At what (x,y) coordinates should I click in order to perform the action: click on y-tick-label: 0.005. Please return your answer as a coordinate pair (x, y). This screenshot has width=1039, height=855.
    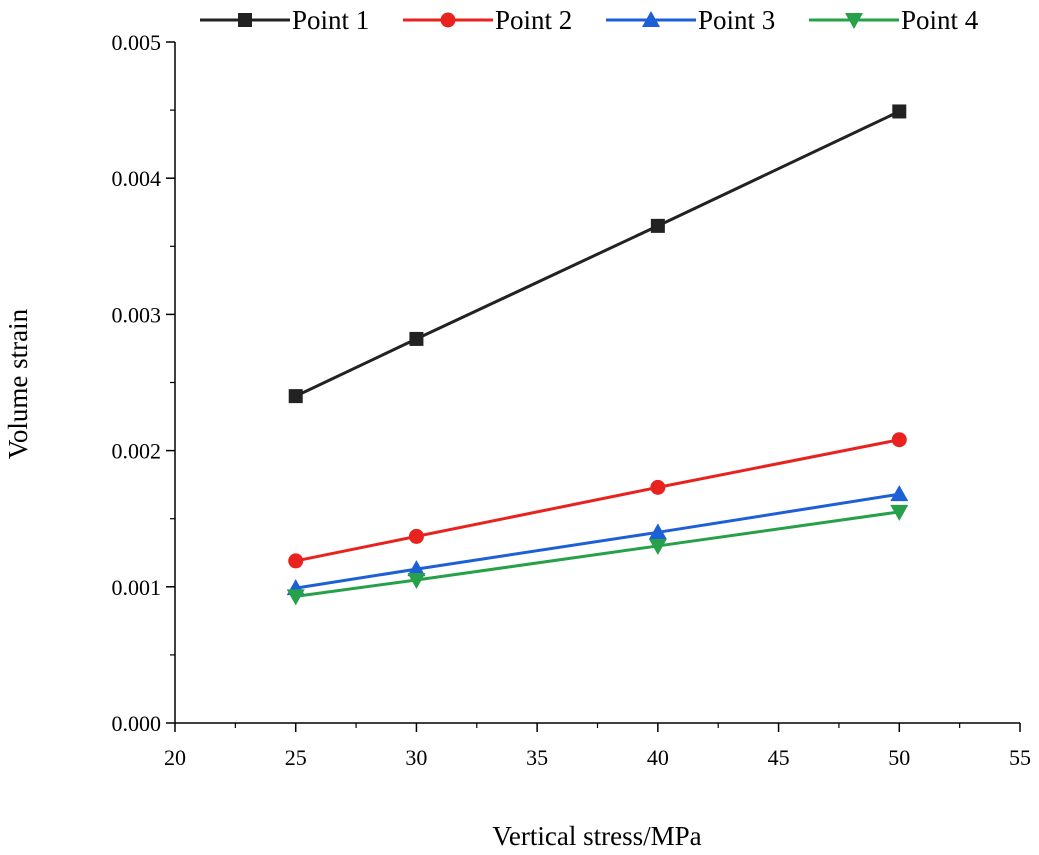
    Looking at the image, I should click on (137, 42).